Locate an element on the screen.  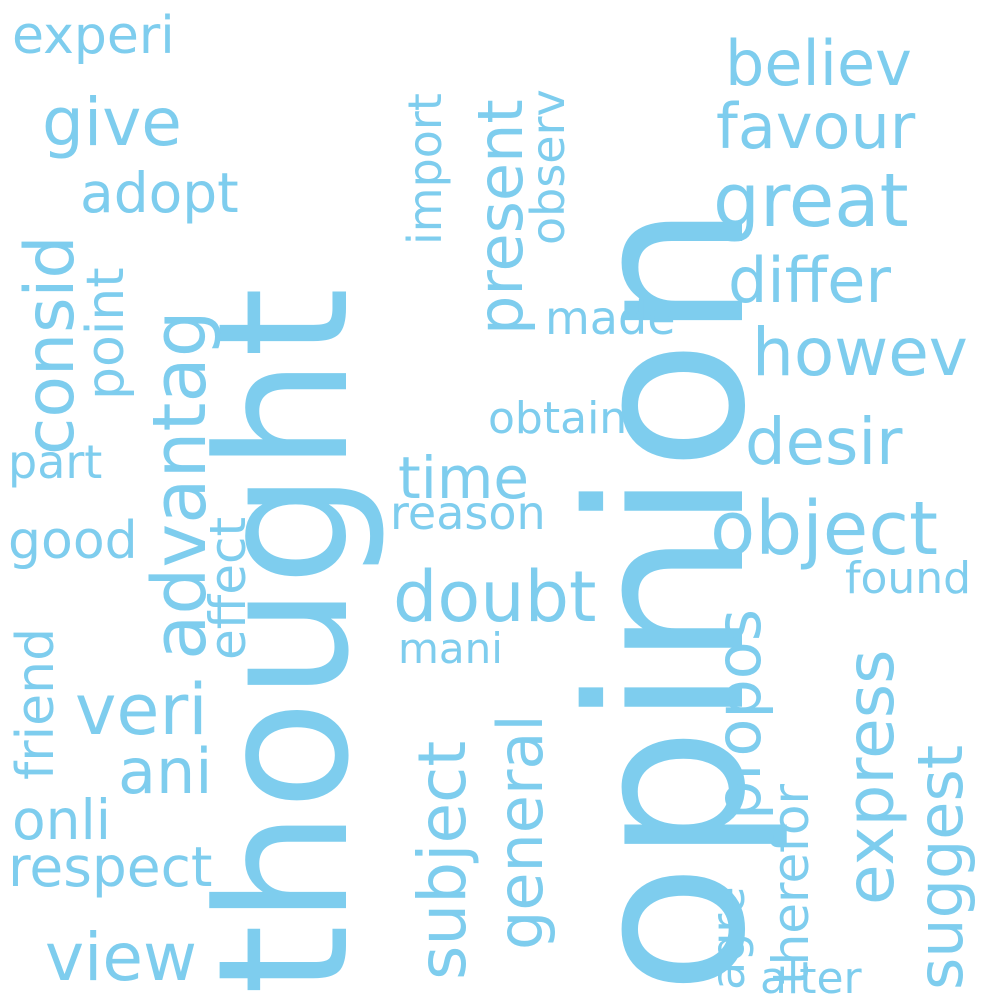
word-differ: differ is located at coordinates (809, 280).